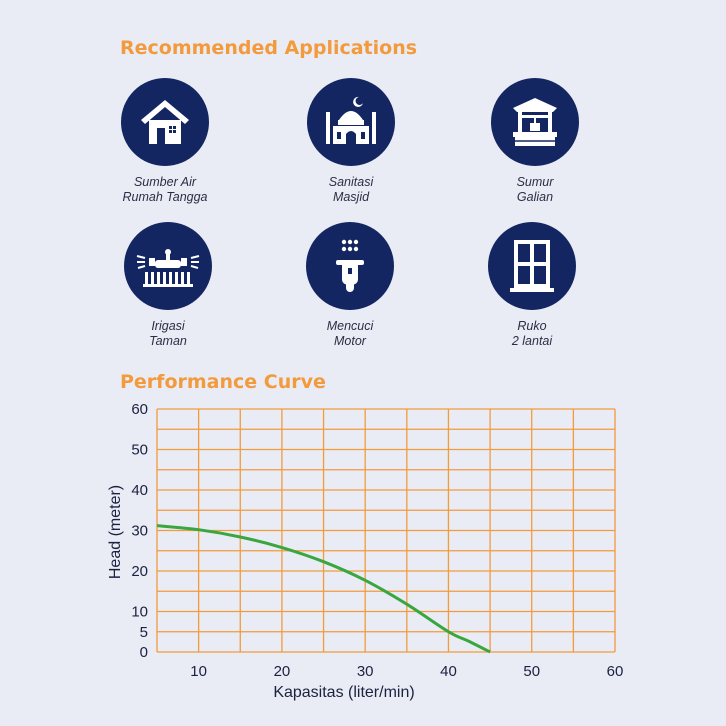 The image size is (726, 726). I want to click on performance-curve-line, so click(323, 589).